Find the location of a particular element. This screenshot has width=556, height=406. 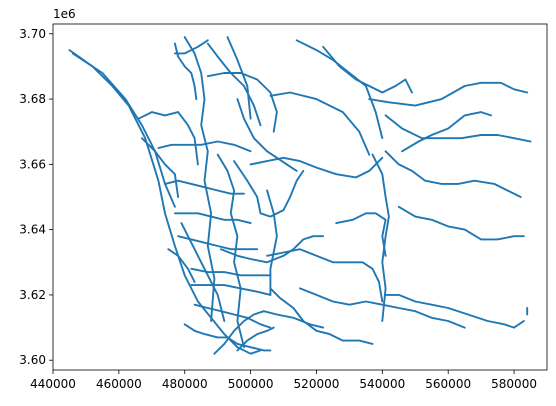

x-tick-label: 500000 is located at coordinates (251, 384).